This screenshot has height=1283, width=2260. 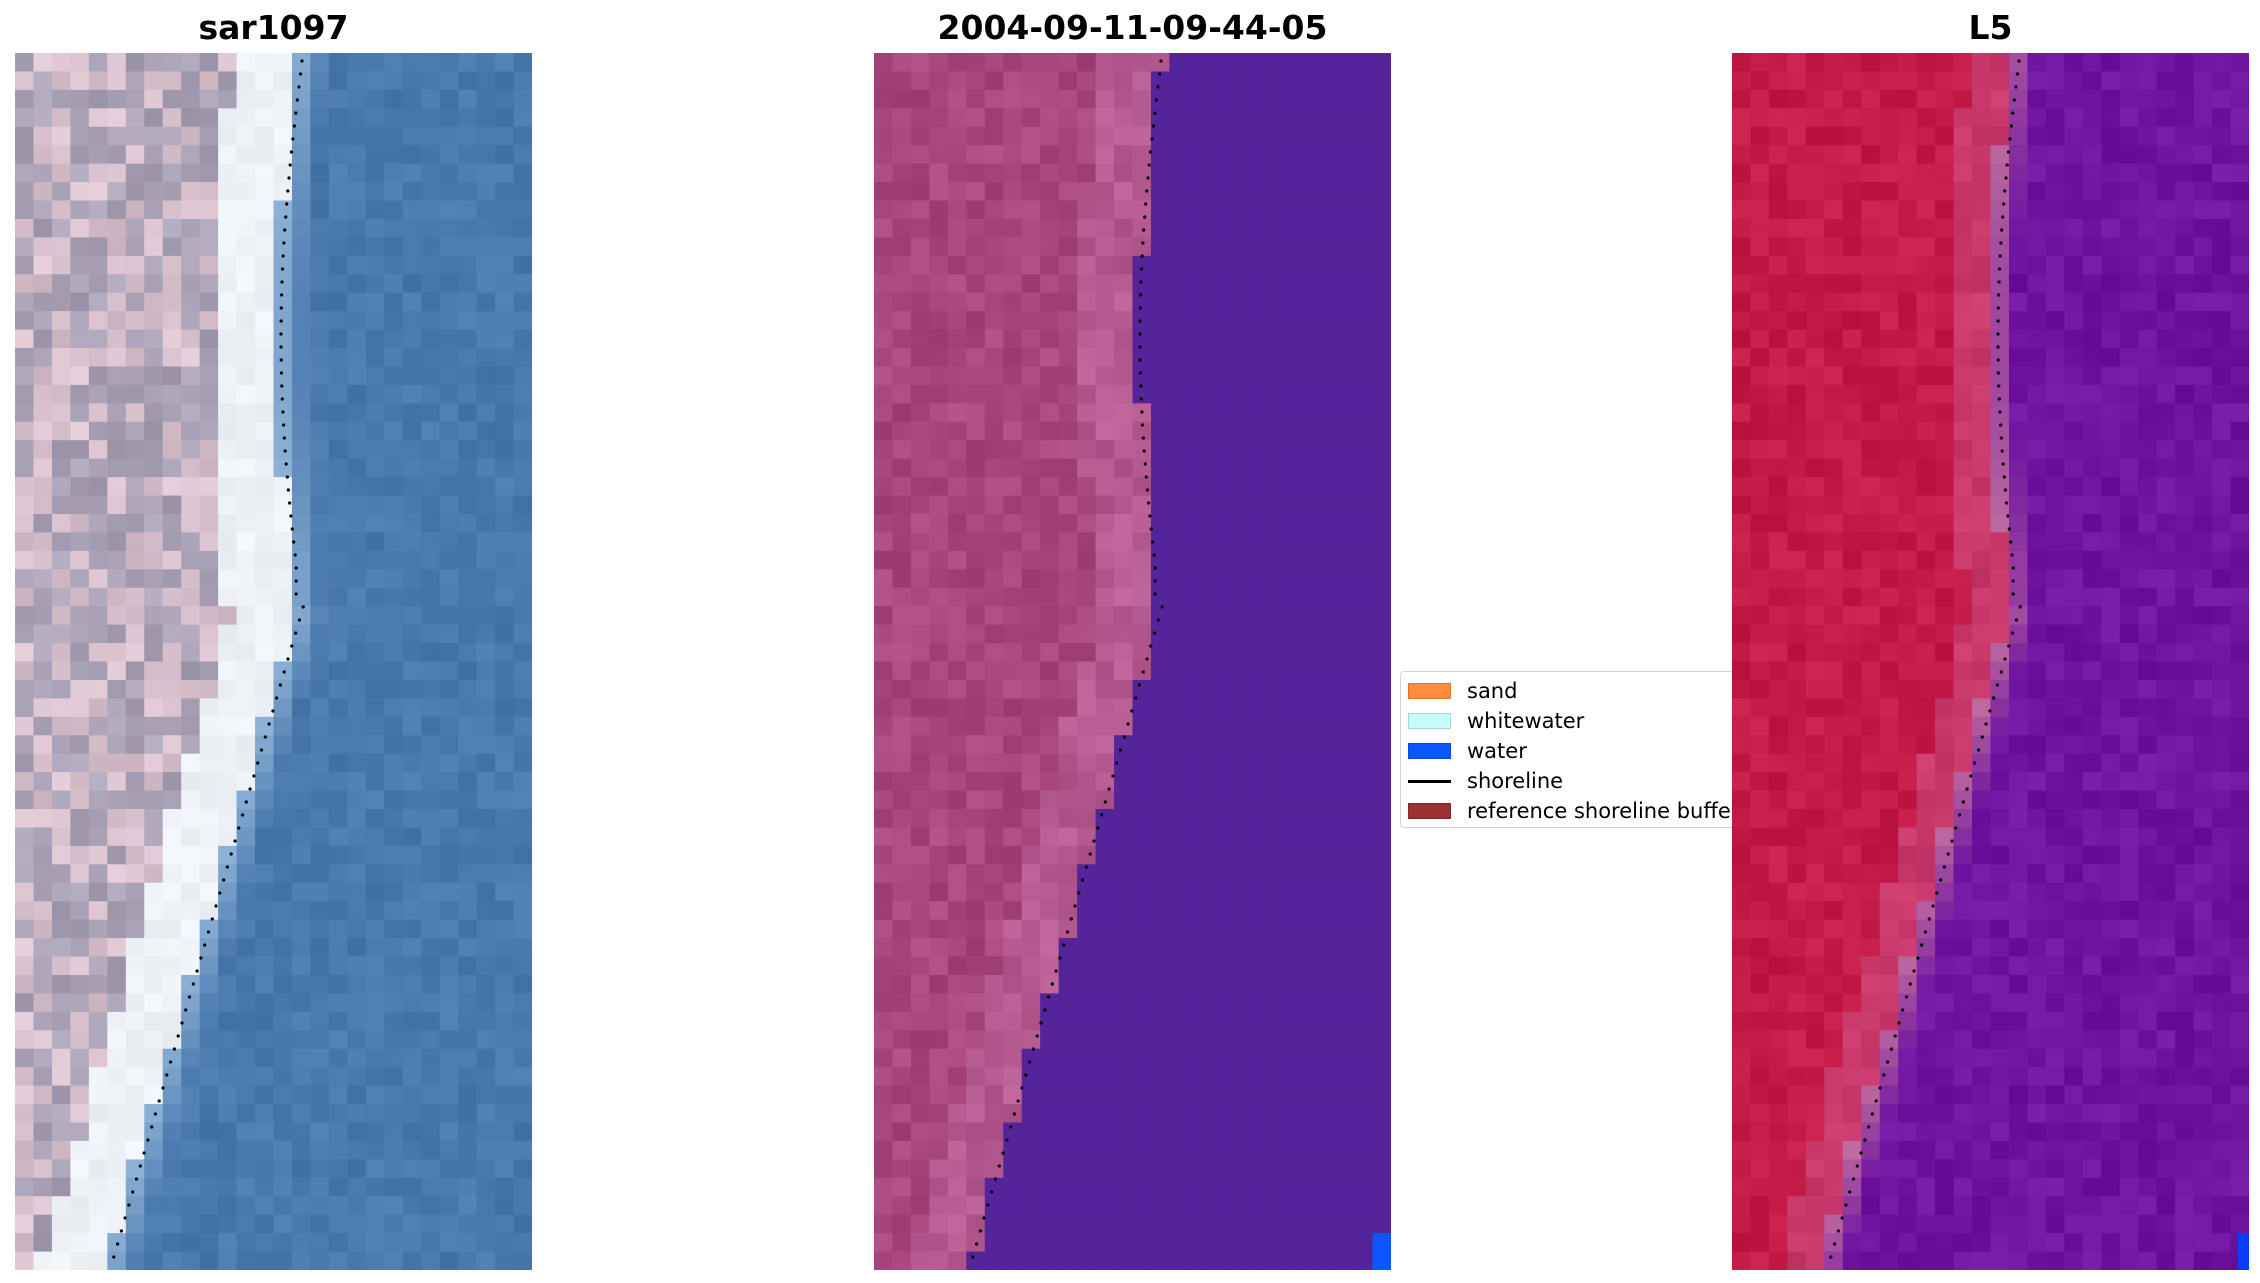 What do you see at coordinates (273, 27) in the screenshot?
I see `panel-title-rgb: sar1097` at bounding box center [273, 27].